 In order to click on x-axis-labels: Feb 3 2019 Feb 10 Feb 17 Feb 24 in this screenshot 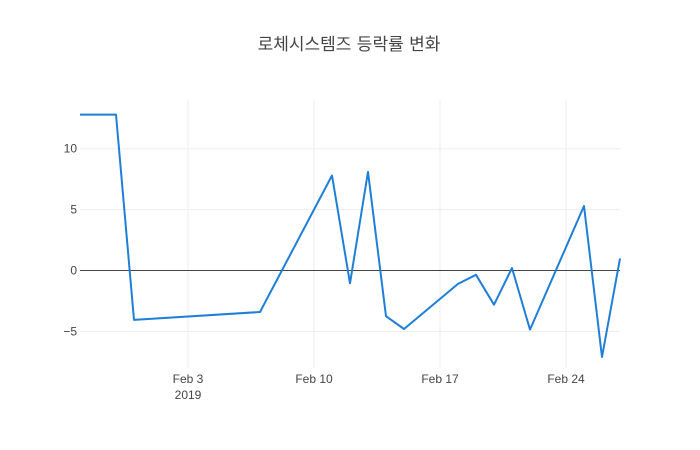, I will do `click(379, 387)`.